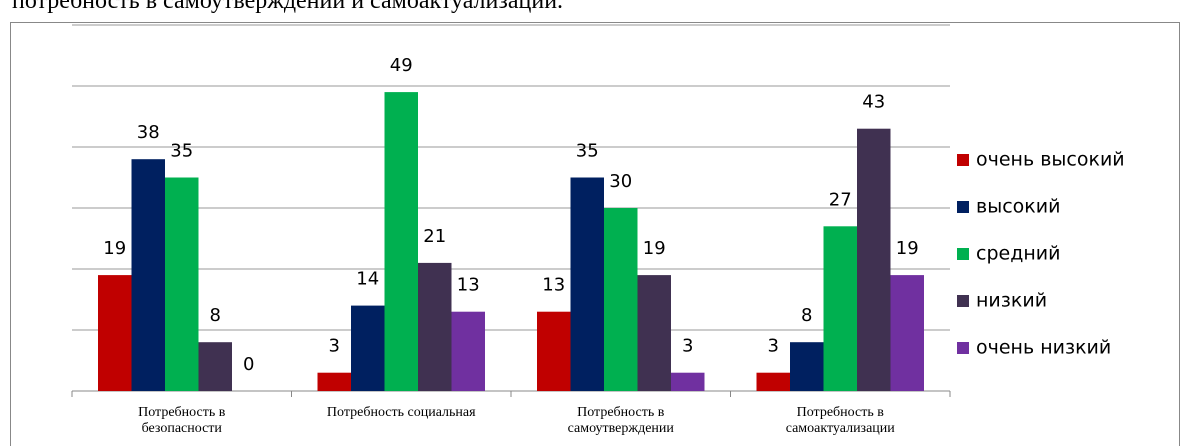 The width and height of the screenshot is (1185, 446). Describe the element at coordinates (840, 420) in the screenshot. I see `x-tick-label: Потребность в самоактуализации` at that location.